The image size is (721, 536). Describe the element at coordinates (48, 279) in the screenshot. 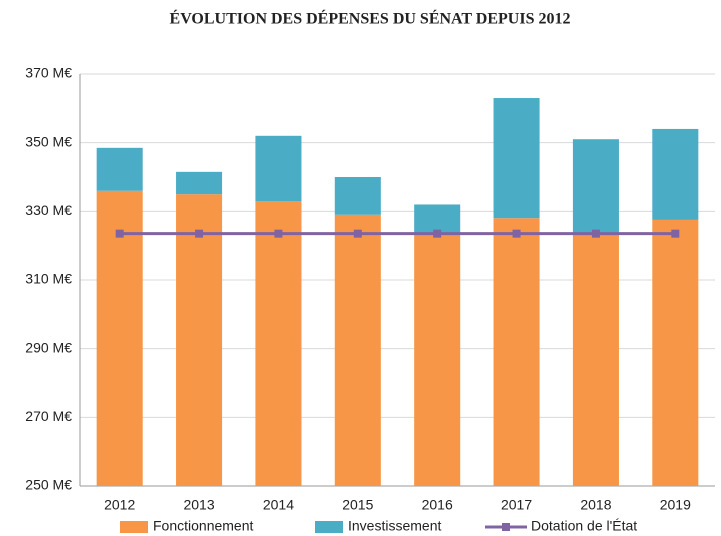

I see `y-tick-label: 310 M€` at that location.